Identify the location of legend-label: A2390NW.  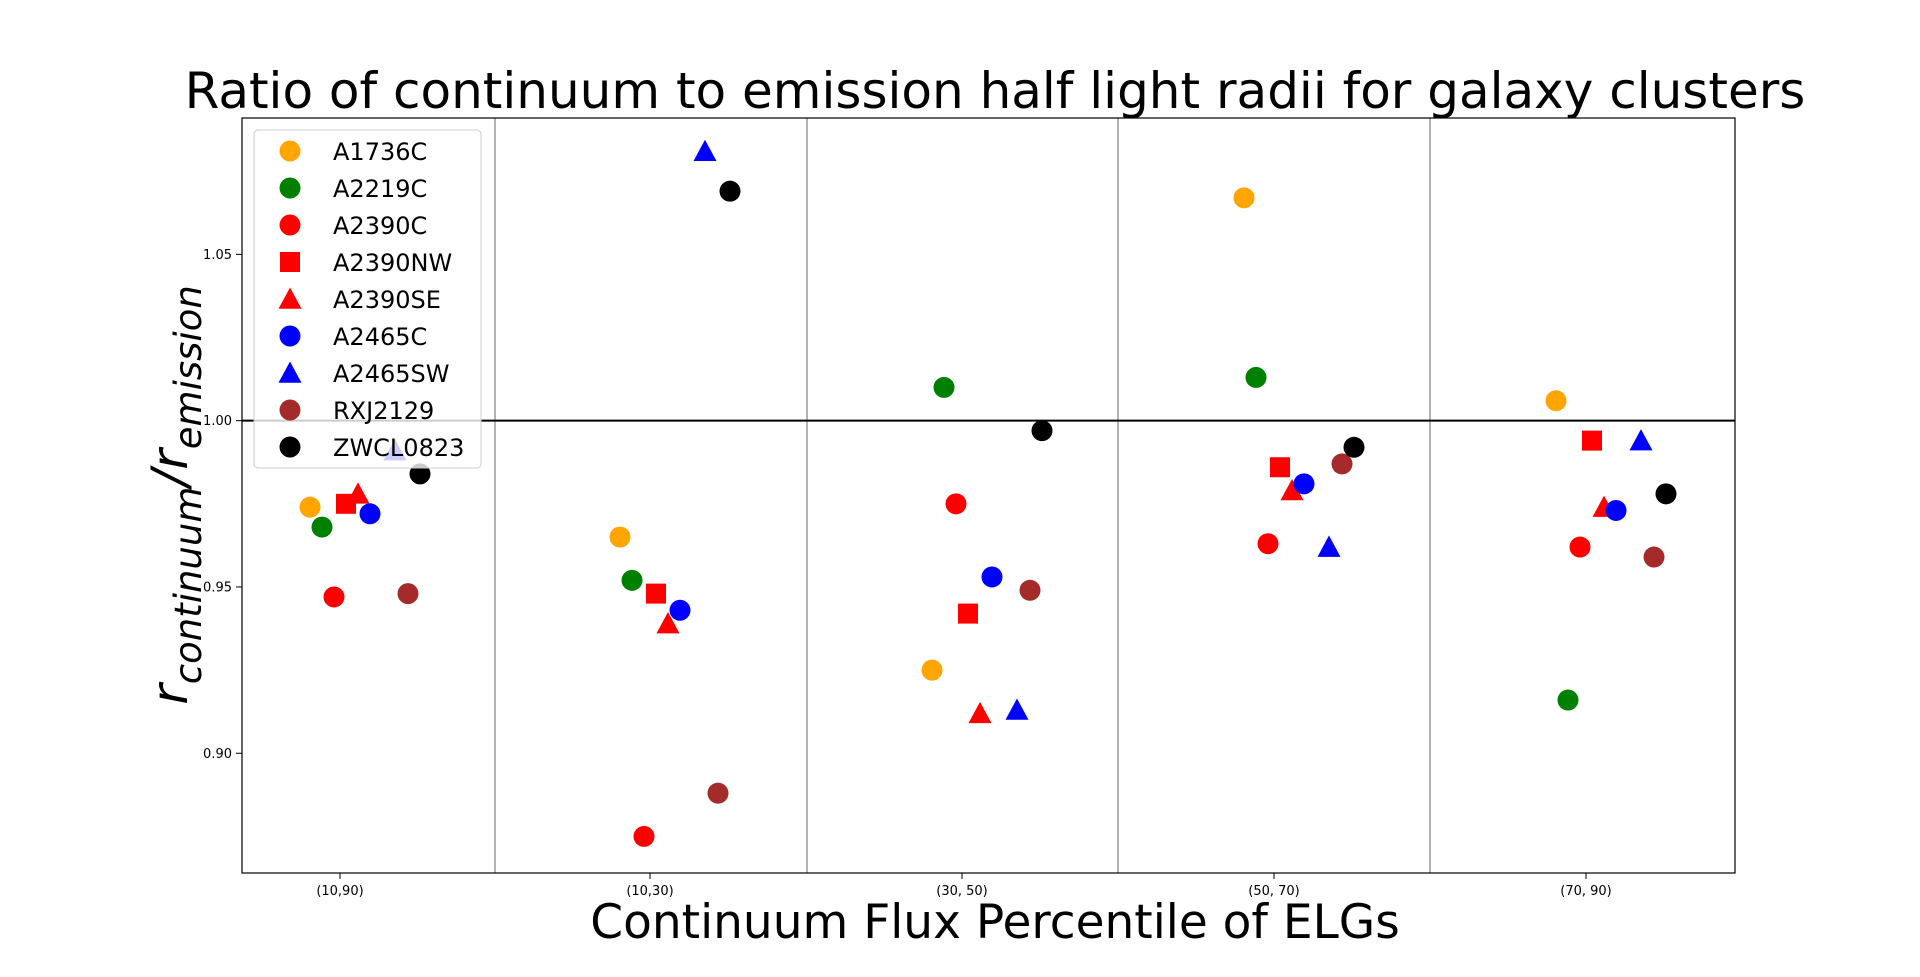
(392, 263).